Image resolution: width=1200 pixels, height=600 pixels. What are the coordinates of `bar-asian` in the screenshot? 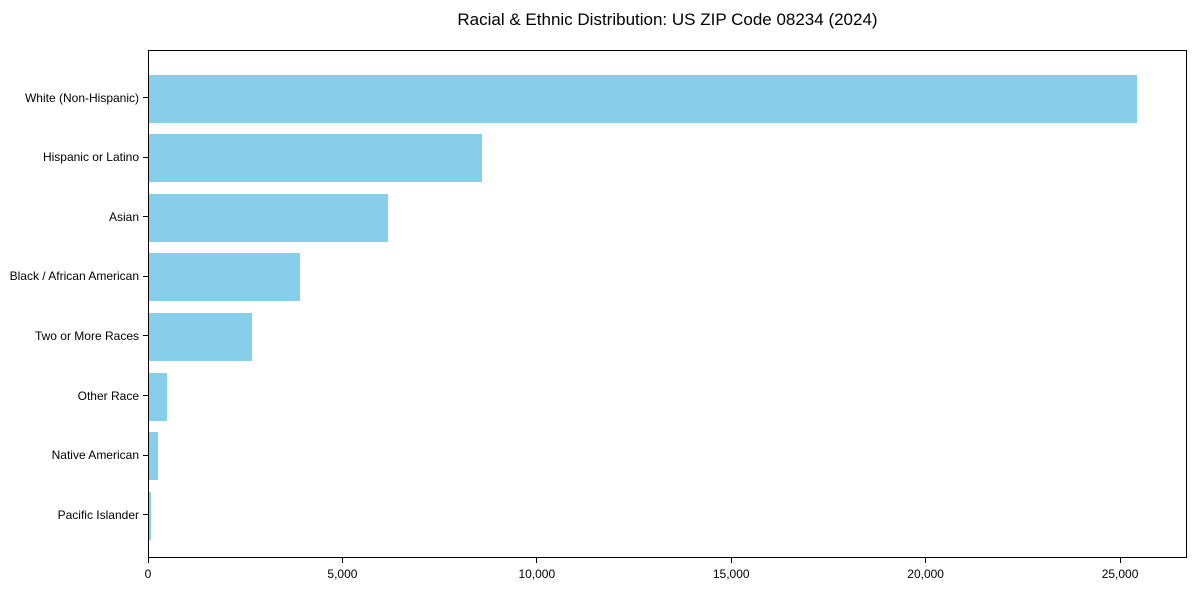 It's located at (269, 217).